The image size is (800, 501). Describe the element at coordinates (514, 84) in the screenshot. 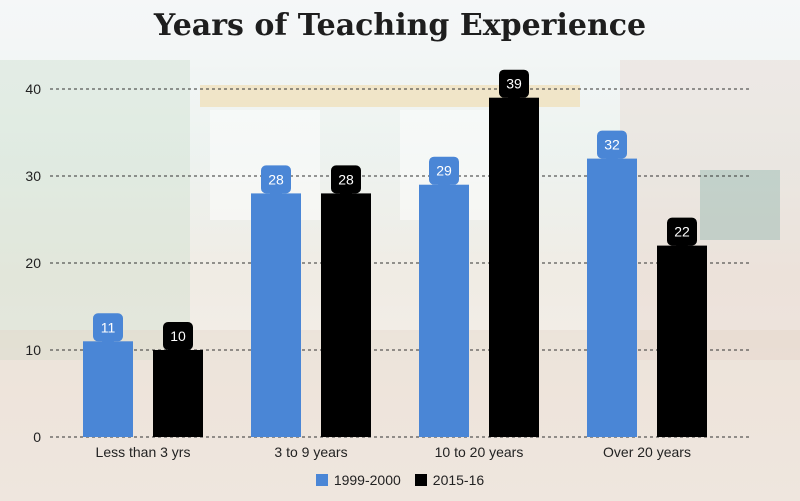

I see `data-label: 39` at that location.